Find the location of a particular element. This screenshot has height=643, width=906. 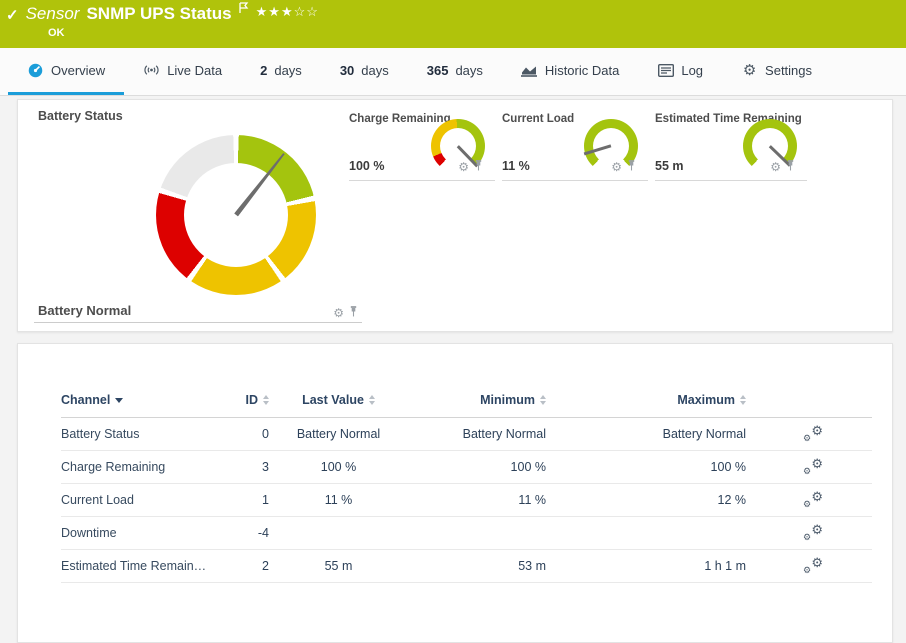

channel-maximum: 1 h 1 m is located at coordinates (725, 566).